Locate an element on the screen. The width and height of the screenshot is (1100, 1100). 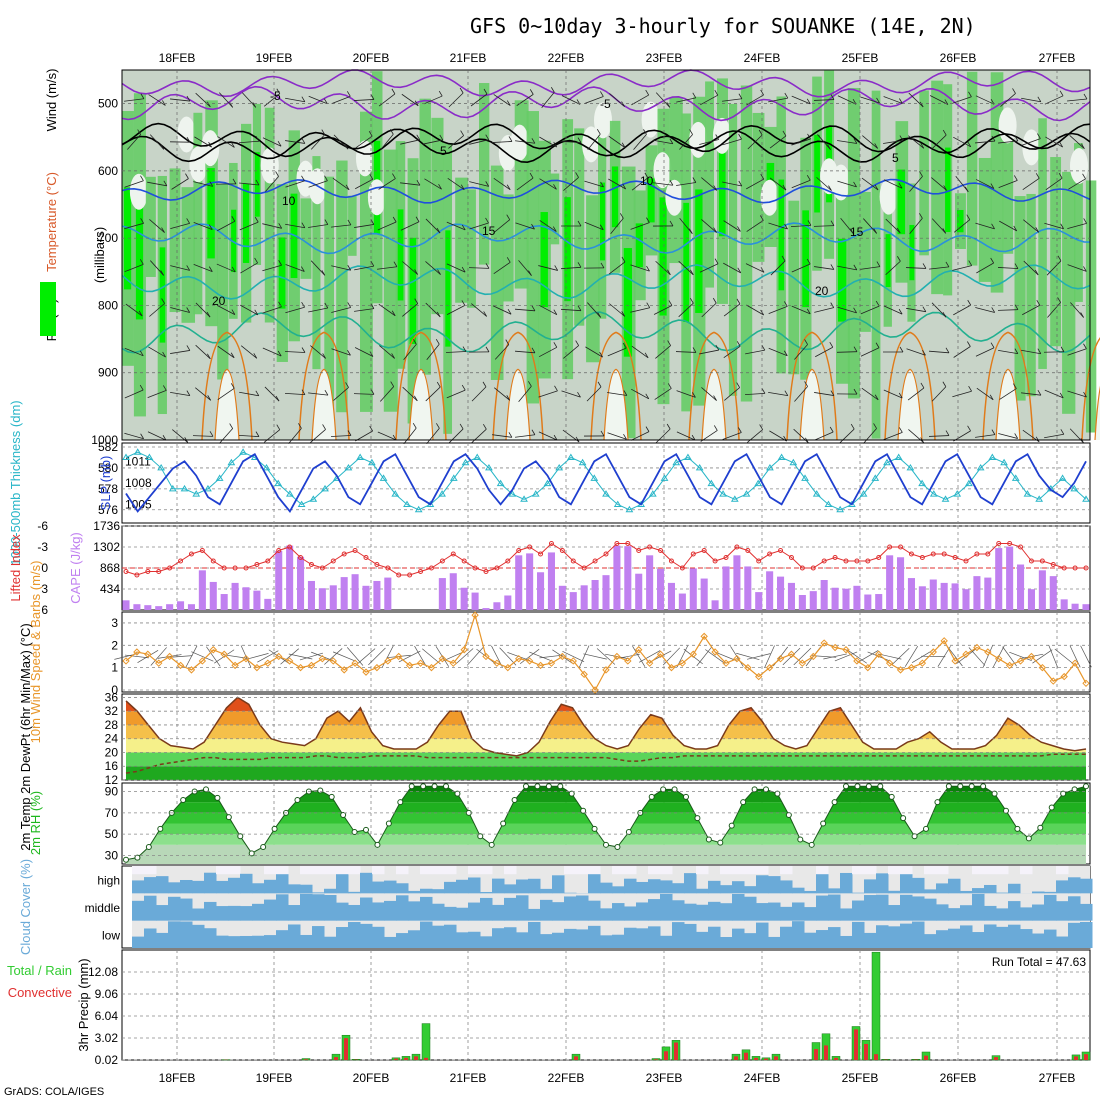
warm-contour is located at coordinates (616, 386).